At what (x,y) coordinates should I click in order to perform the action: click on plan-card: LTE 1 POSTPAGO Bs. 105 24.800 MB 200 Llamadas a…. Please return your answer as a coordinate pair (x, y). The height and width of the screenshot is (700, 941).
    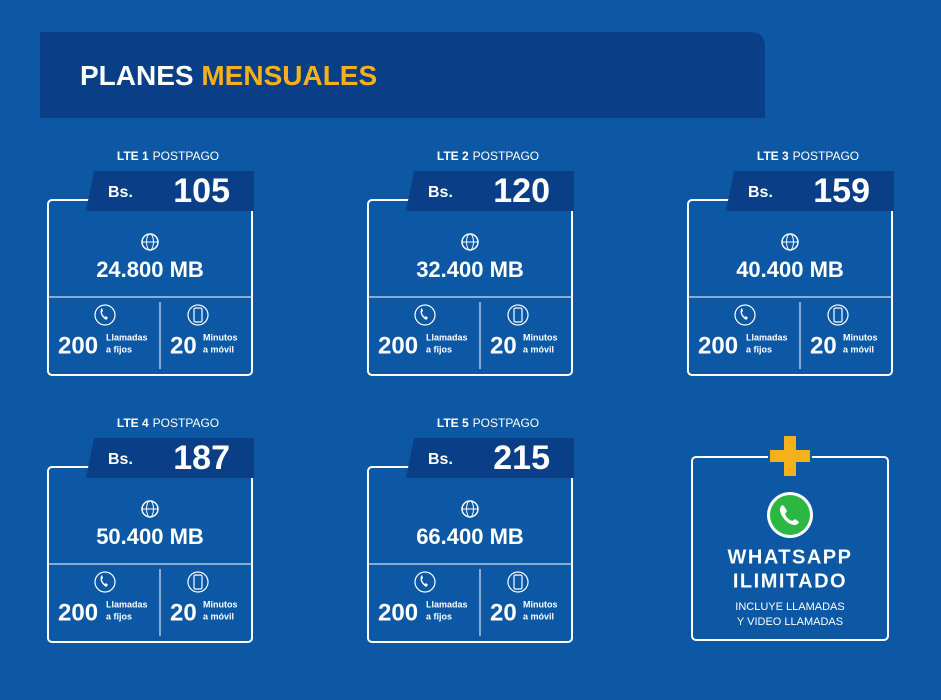
    Looking at the image, I should click on (150, 262).